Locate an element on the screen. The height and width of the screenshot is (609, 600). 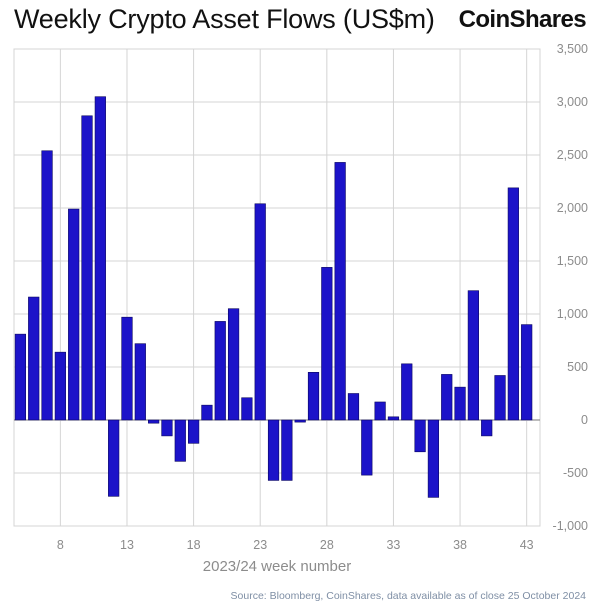
x-tick-label: 33 is located at coordinates (393, 545).